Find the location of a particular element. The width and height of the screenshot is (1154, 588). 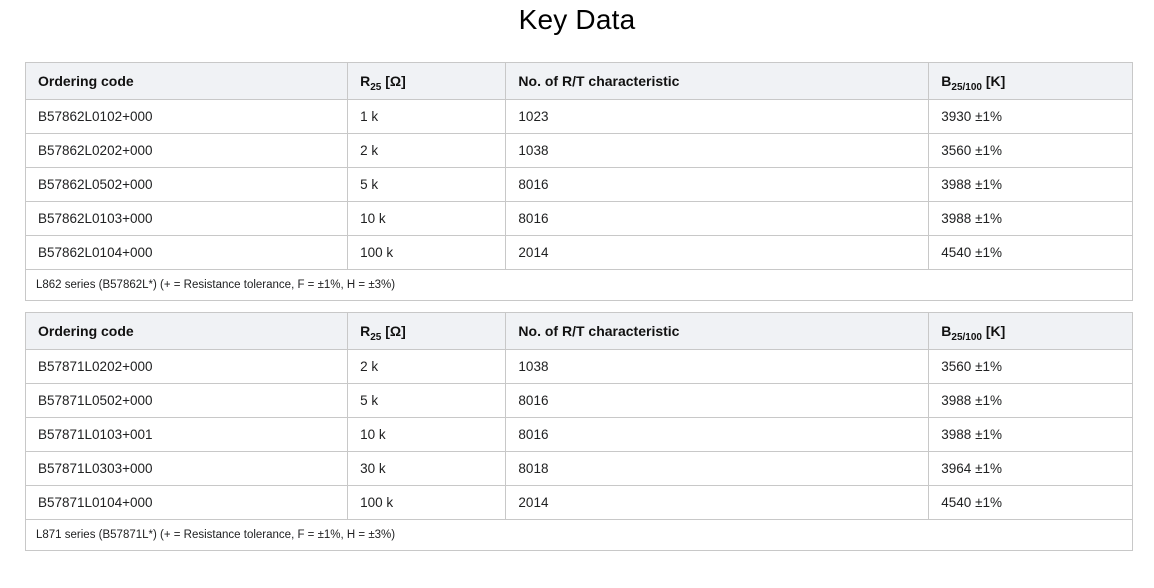

table-cell: 1023 is located at coordinates (717, 116).